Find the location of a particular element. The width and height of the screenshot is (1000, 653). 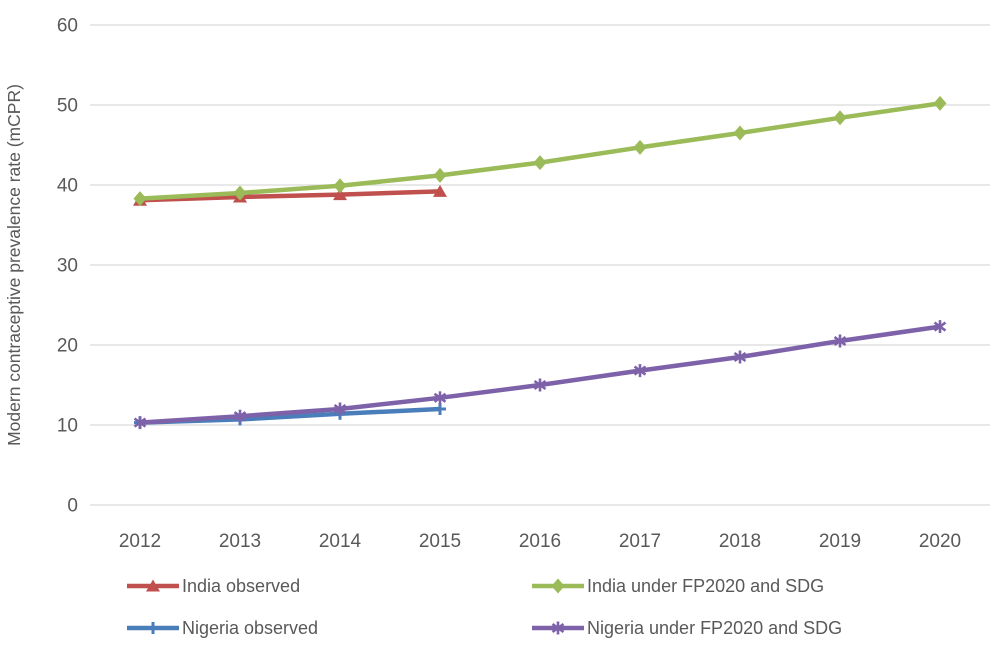

asterisk-marker-icon is located at coordinates (558, 628).